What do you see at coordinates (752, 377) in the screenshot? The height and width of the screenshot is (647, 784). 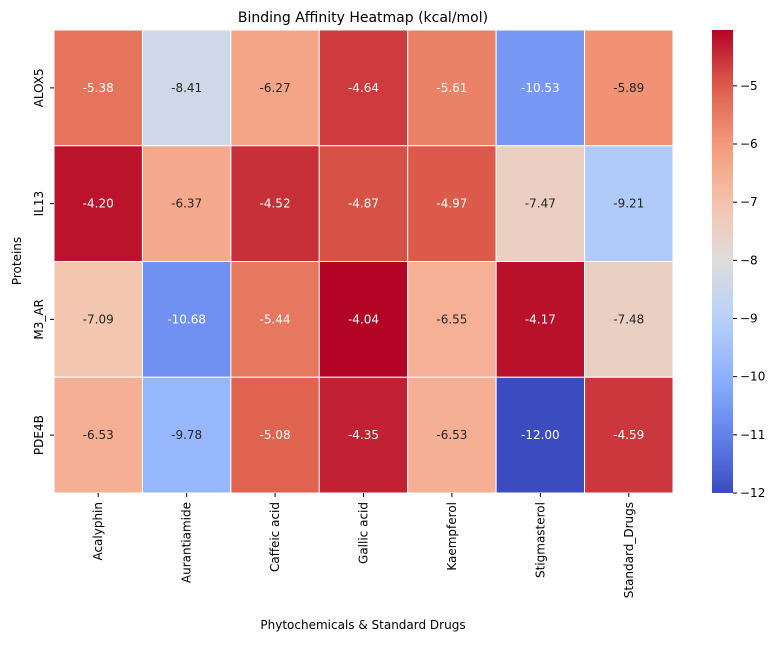 I see `colorbar-tick-label: −10` at bounding box center [752, 377].